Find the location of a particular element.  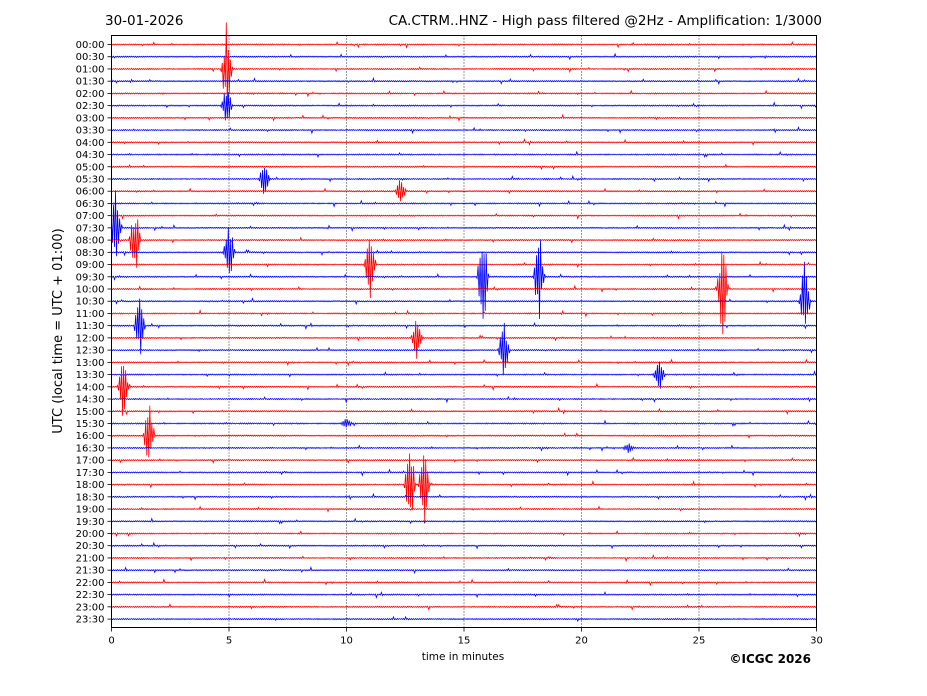

x-tick-label: 5 is located at coordinates (229, 641).